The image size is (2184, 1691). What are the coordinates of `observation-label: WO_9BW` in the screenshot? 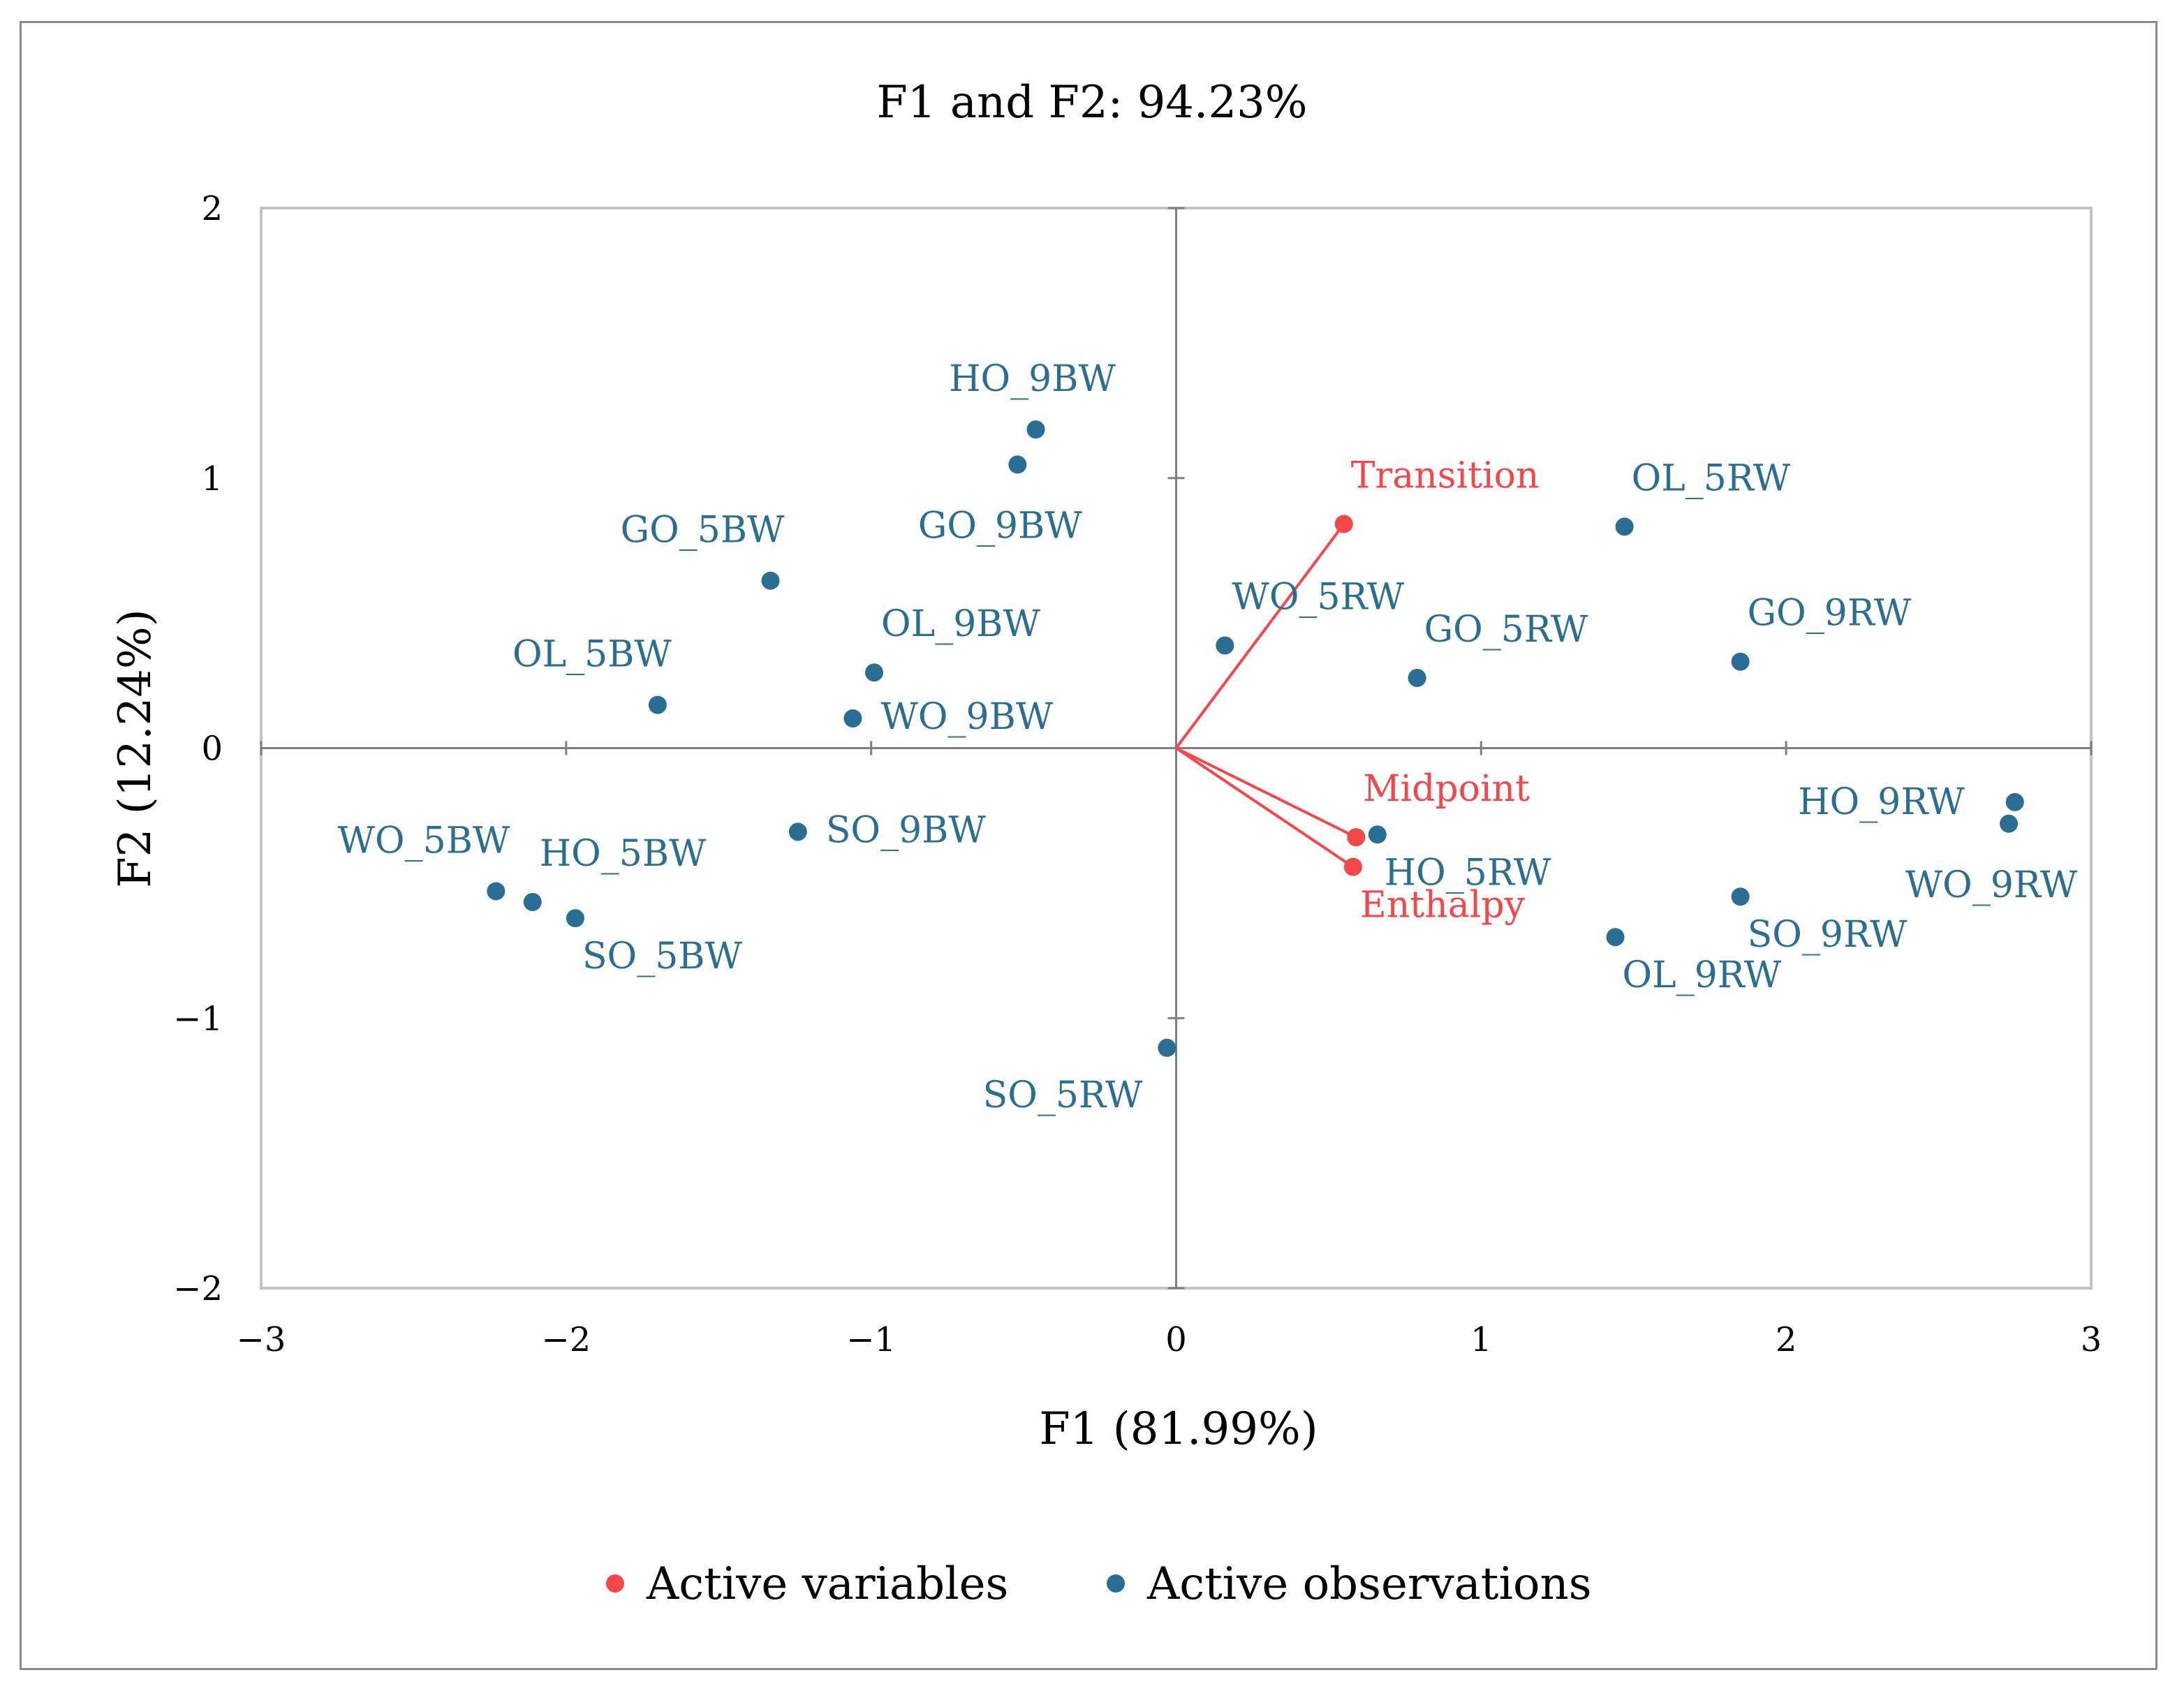 It's located at (966, 717).